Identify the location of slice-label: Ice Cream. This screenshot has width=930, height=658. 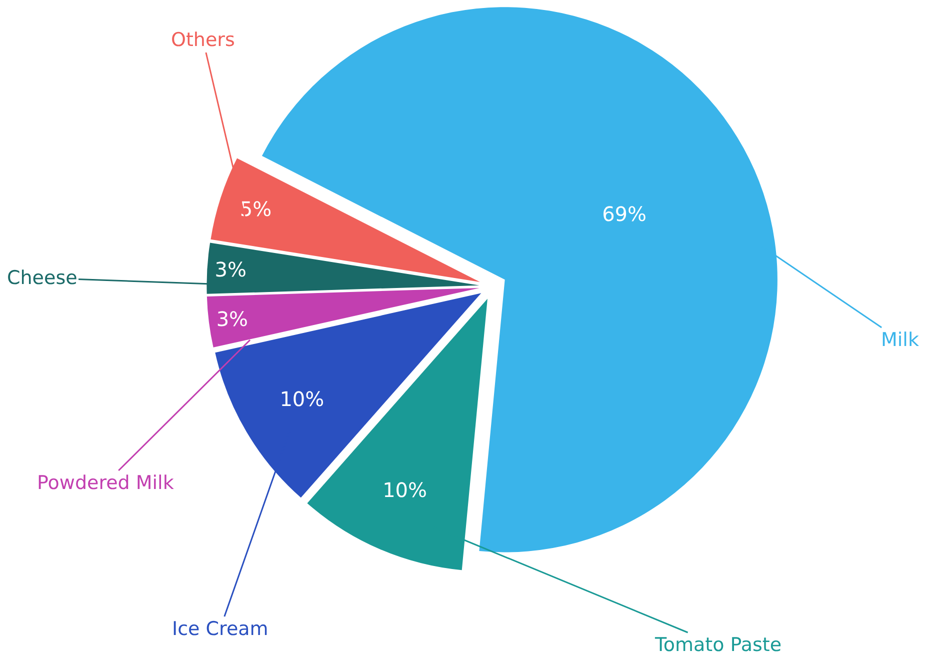
(220, 629).